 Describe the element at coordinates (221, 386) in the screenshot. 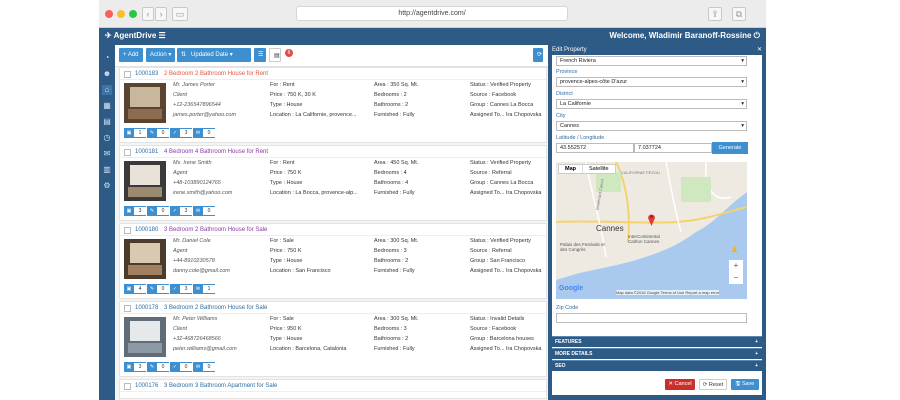

I see `property-title: 3 Bedroom 3 Bathroom Apartment for Sale` at that location.